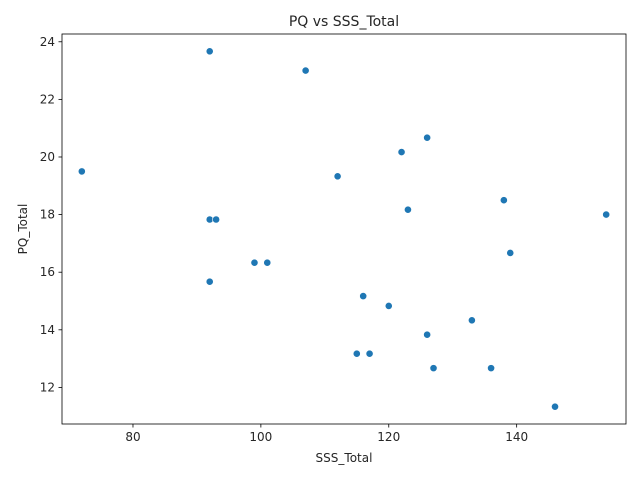 The height and width of the screenshot is (484, 640). What do you see at coordinates (388, 437) in the screenshot?
I see `x-tick-label: 120` at bounding box center [388, 437].